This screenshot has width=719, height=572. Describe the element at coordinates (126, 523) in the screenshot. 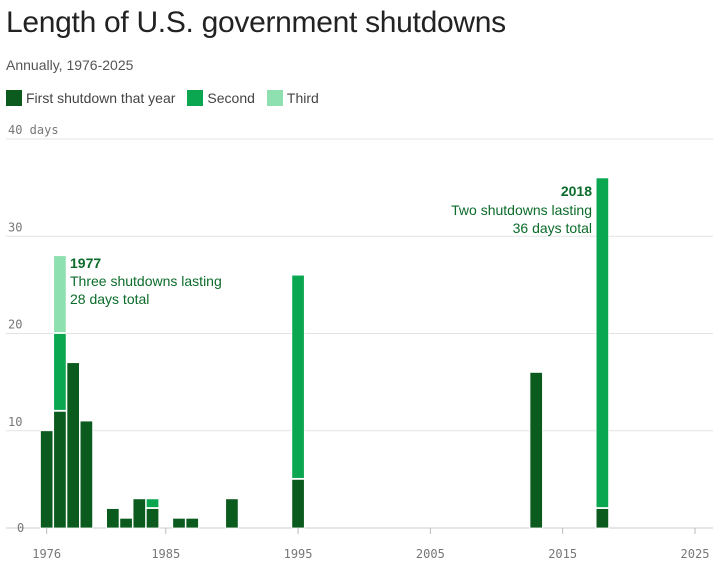

I see `bar-first-1982` at that location.